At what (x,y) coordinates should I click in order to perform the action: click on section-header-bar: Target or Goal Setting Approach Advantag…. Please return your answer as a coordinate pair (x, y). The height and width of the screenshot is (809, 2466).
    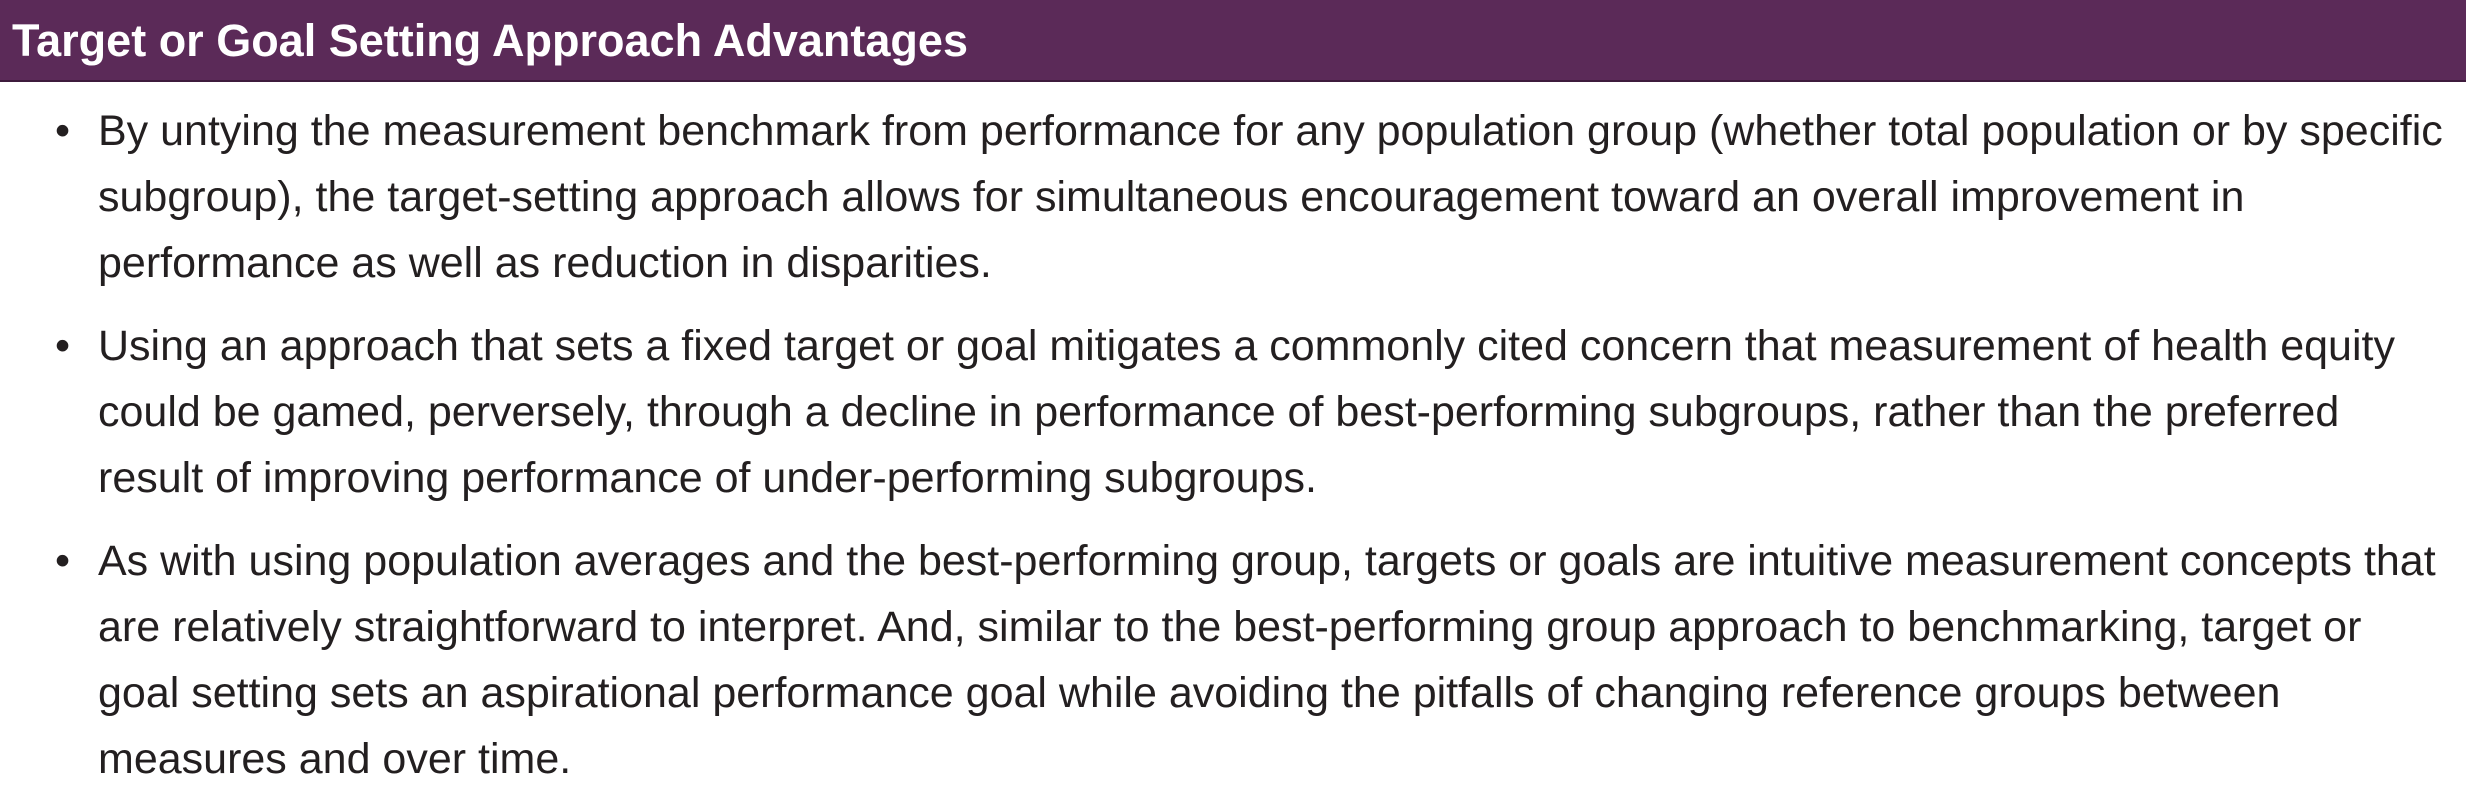
    Looking at the image, I should click on (1233, 41).